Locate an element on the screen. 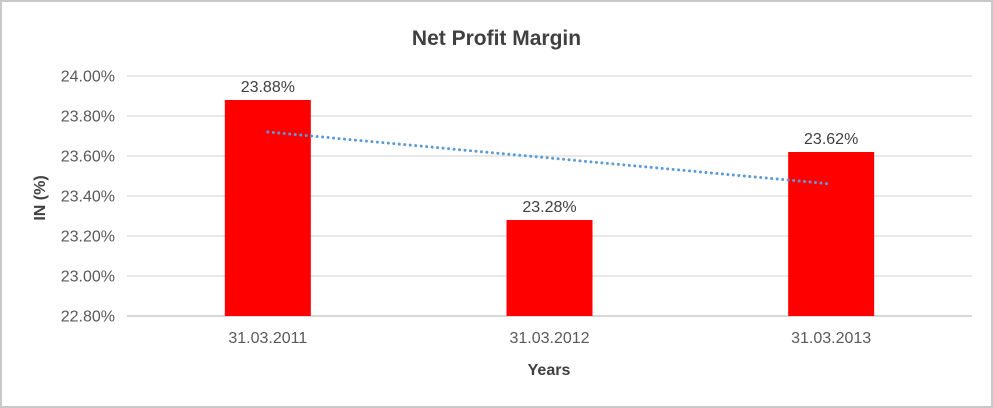  y-tick-label: 23.00% is located at coordinates (88, 277).